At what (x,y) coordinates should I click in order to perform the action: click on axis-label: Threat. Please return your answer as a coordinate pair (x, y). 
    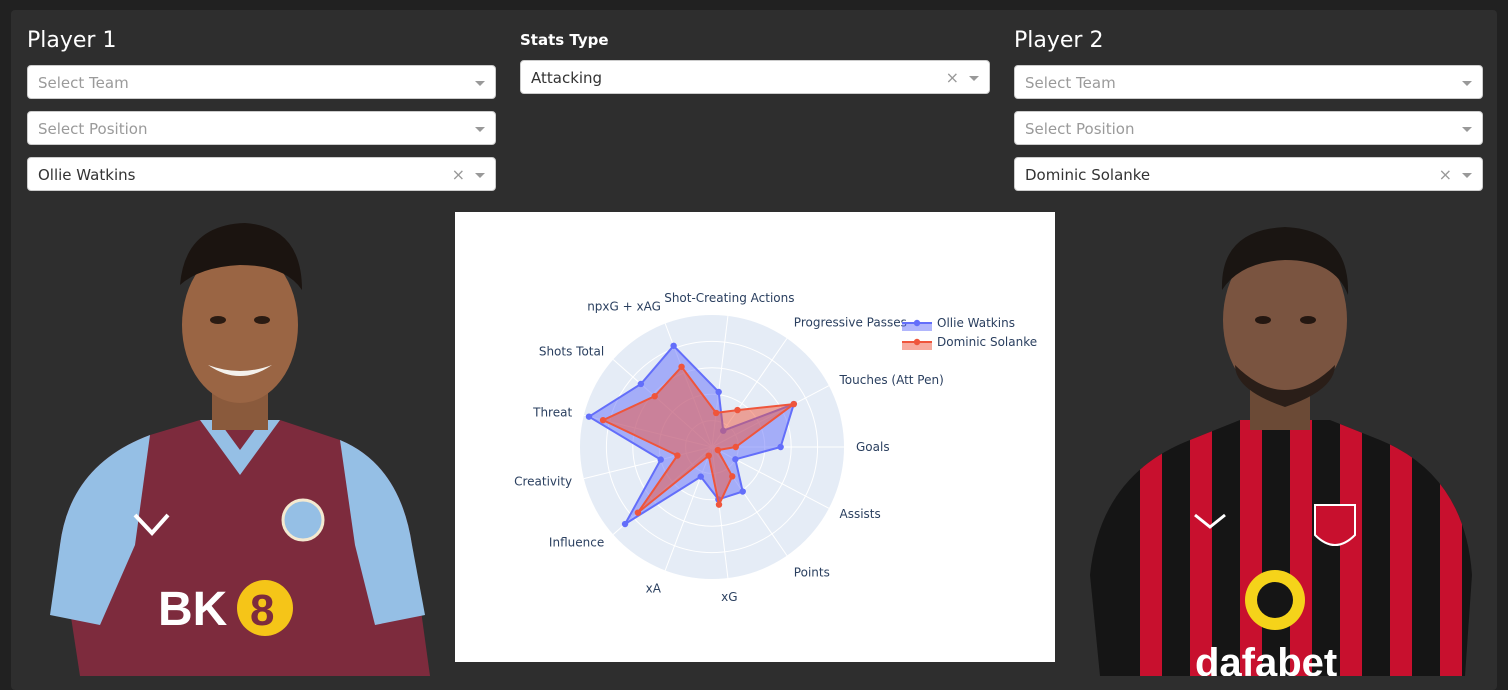
    Looking at the image, I should click on (552, 413).